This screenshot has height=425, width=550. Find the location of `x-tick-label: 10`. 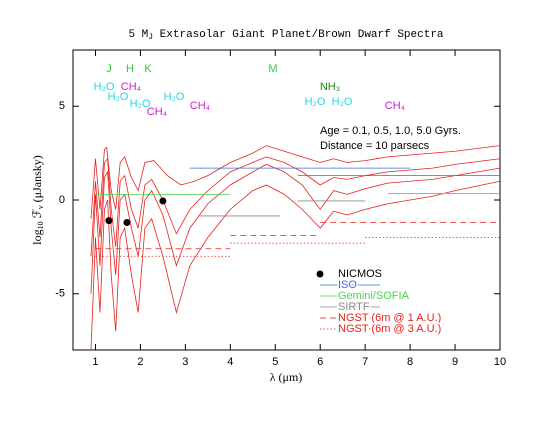

x-tick-label: 10 is located at coordinates (500, 362).